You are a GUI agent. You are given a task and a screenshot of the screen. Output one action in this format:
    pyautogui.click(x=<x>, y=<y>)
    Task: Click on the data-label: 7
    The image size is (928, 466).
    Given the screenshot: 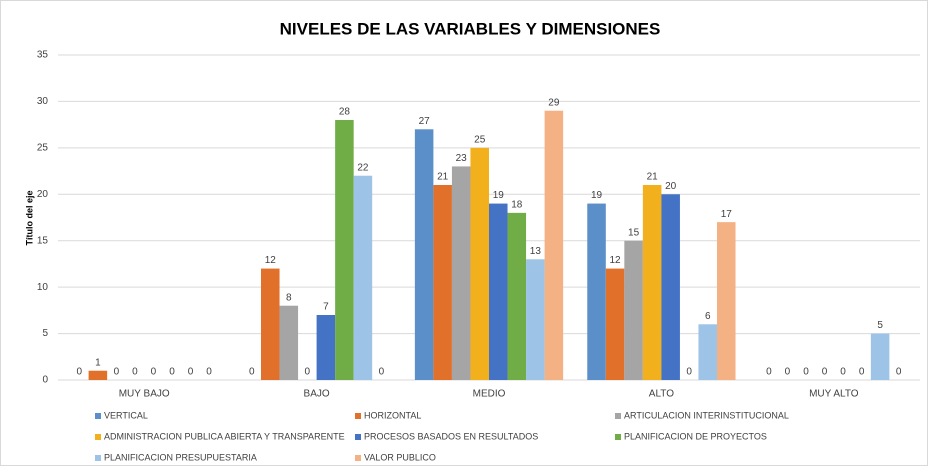 What is the action you would take?
    pyautogui.click(x=326, y=307)
    